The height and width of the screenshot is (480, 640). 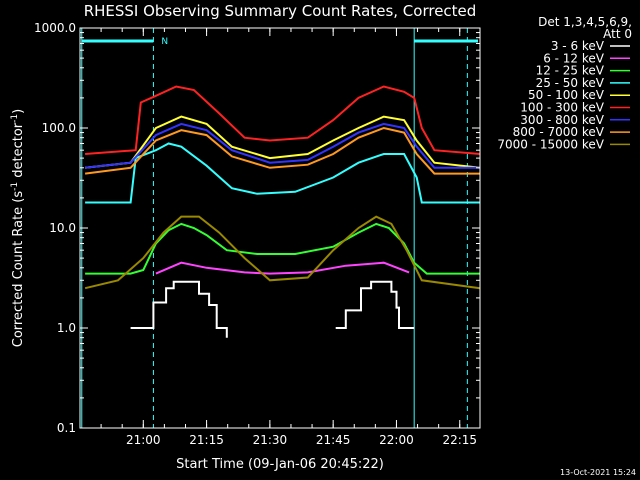 I want to click on y-axis-label-end: ), so click(x=18, y=111).